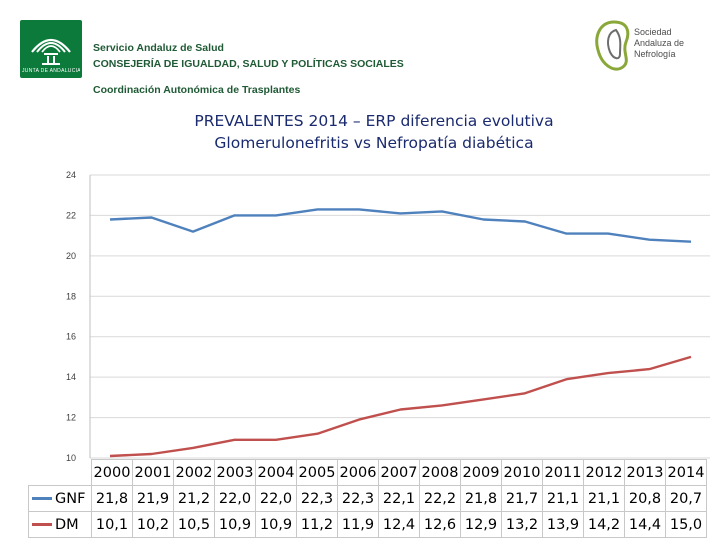 The height and width of the screenshot is (540, 720). I want to click on org-line-1: Servicio Andaluz de Salud, so click(158, 48).